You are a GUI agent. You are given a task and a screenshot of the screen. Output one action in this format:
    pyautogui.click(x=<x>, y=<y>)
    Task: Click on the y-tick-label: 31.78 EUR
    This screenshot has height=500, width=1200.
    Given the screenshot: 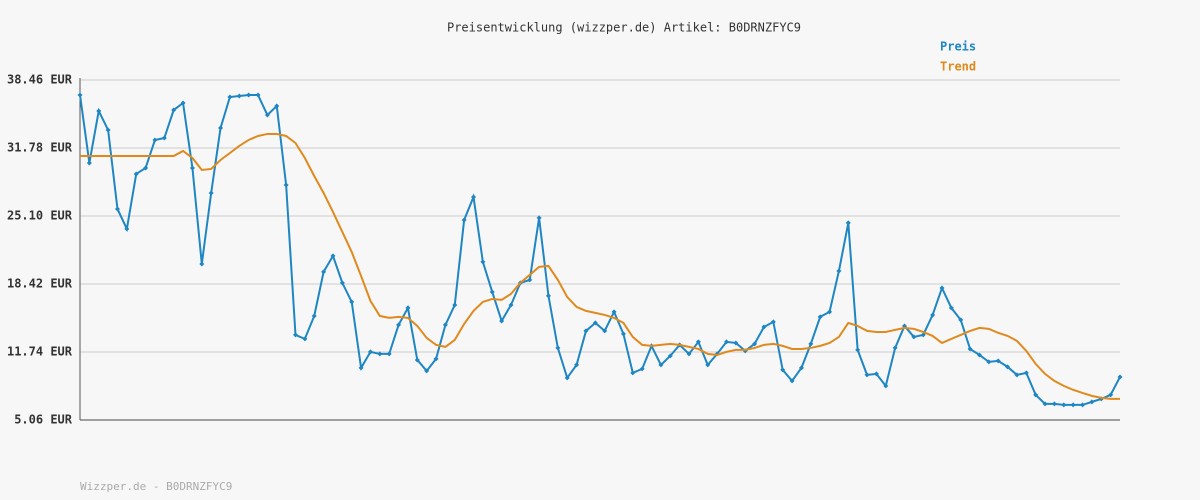 What is the action you would take?
    pyautogui.click(x=40, y=148)
    